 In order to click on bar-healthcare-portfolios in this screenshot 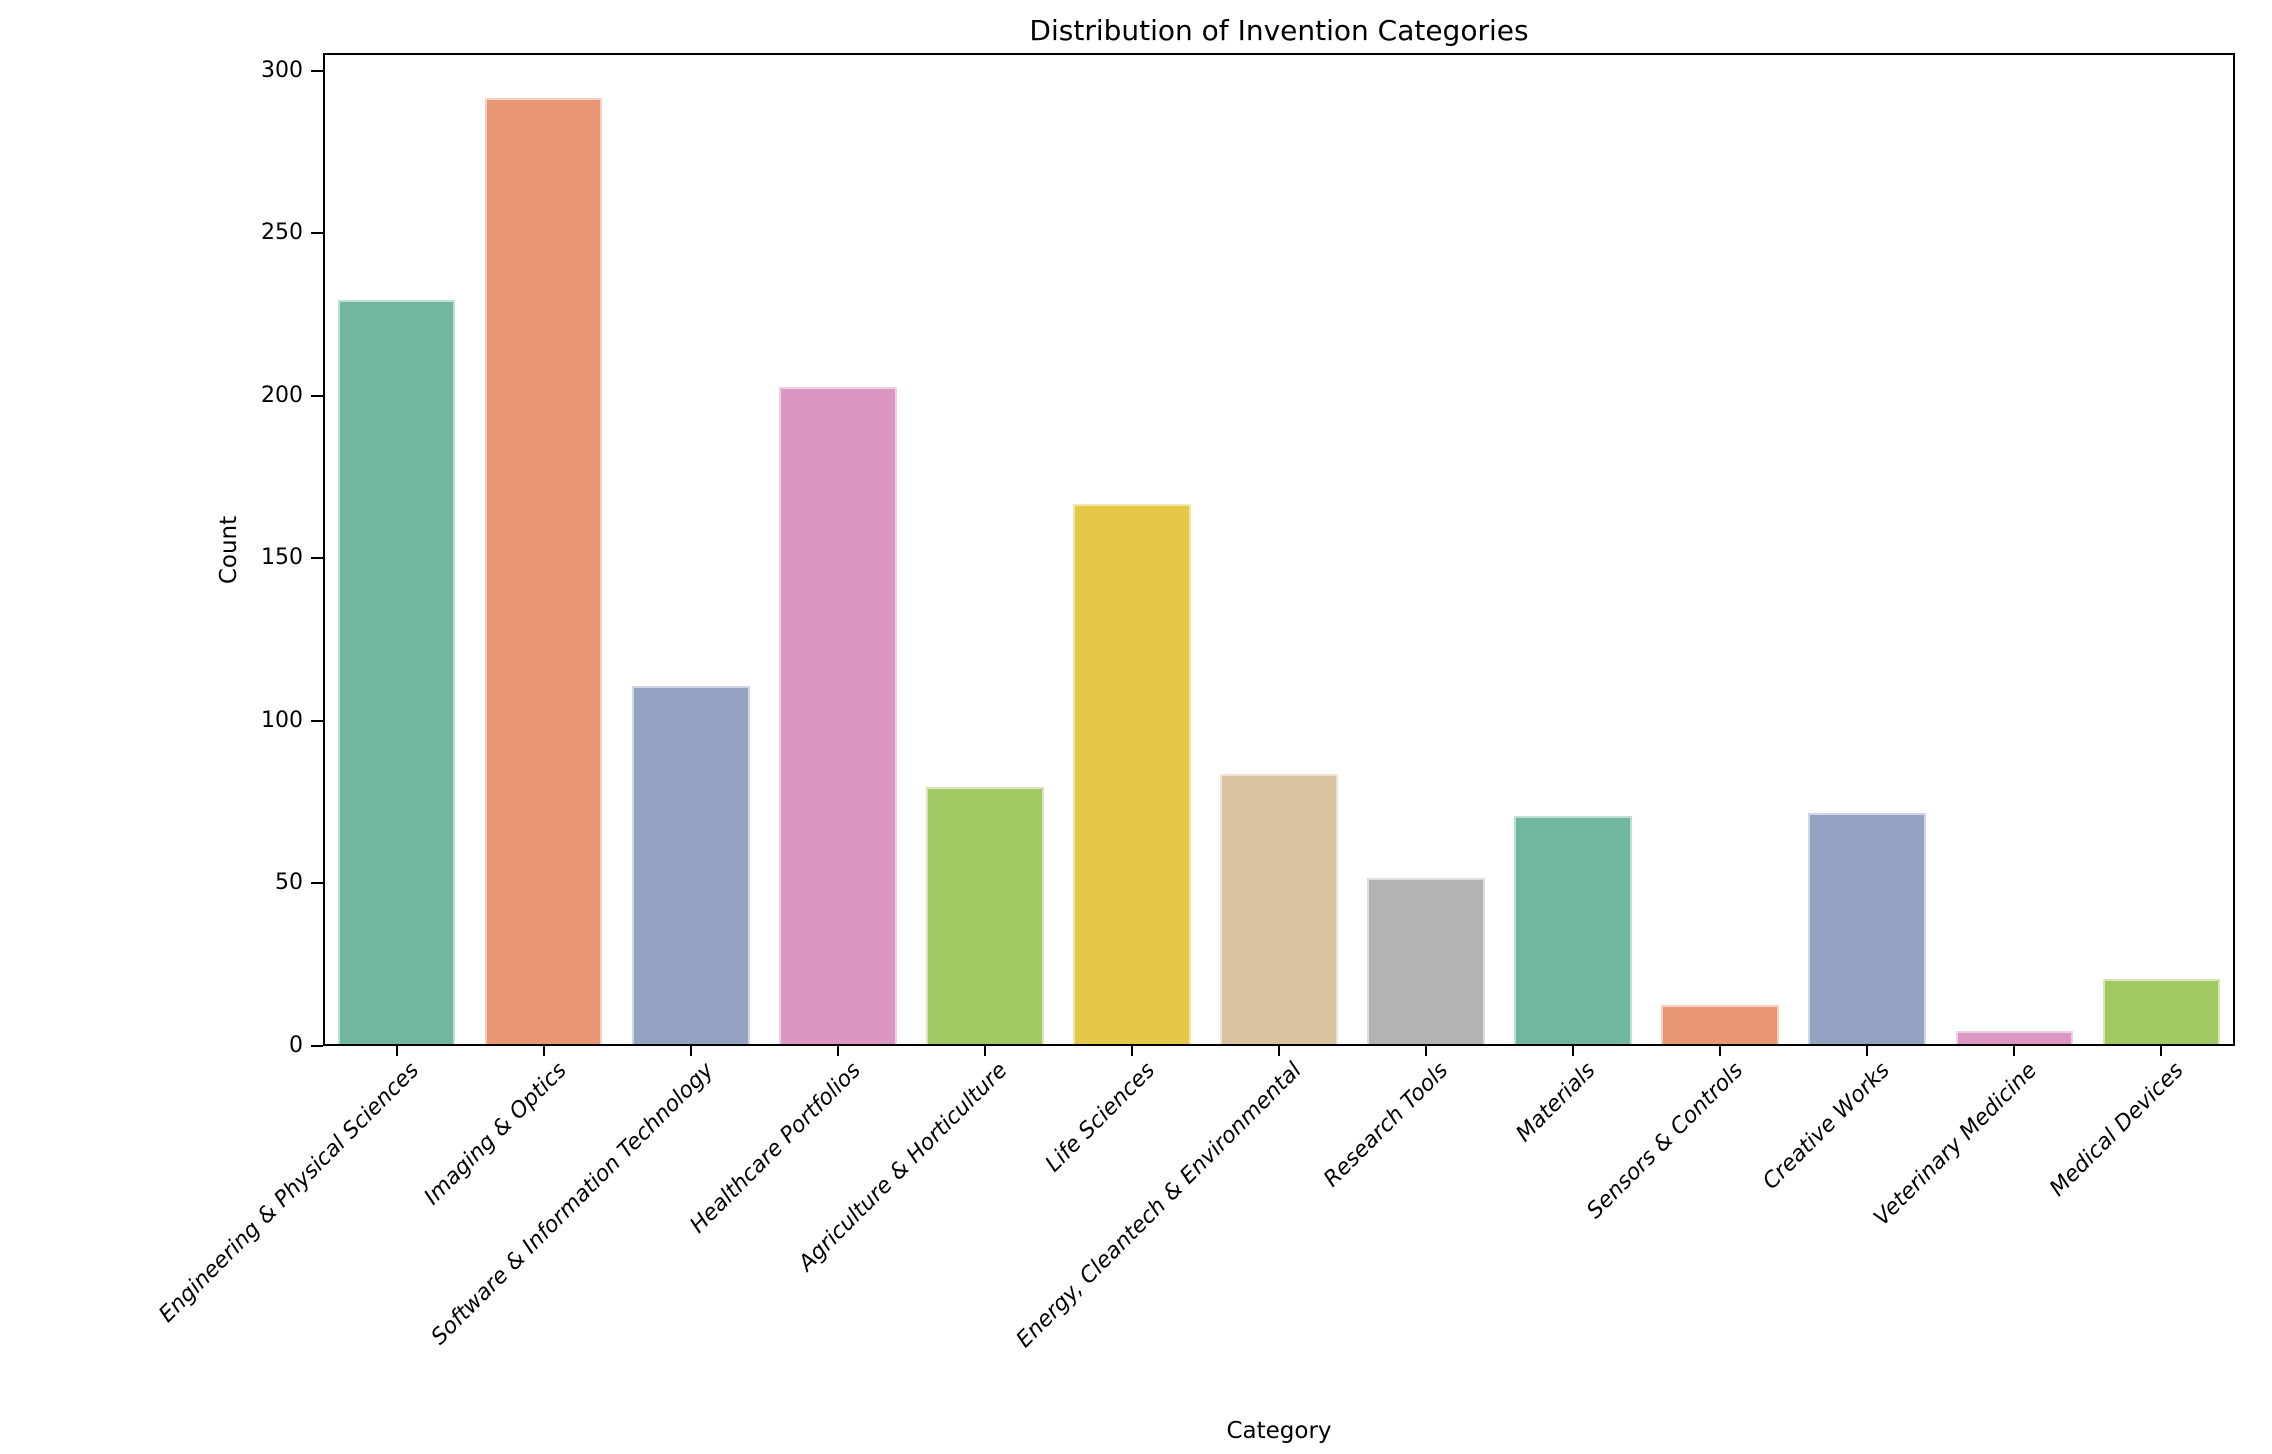, I will do `click(837, 715)`.